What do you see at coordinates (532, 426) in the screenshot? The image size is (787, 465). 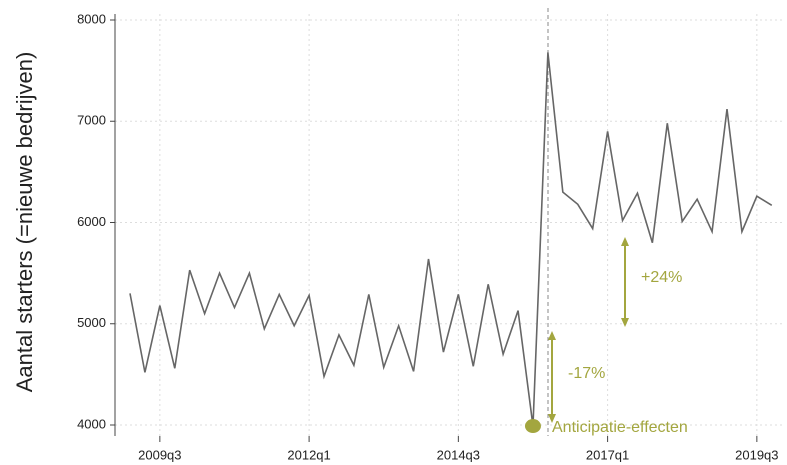 I see `highlight-marker` at bounding box center [532, 426].